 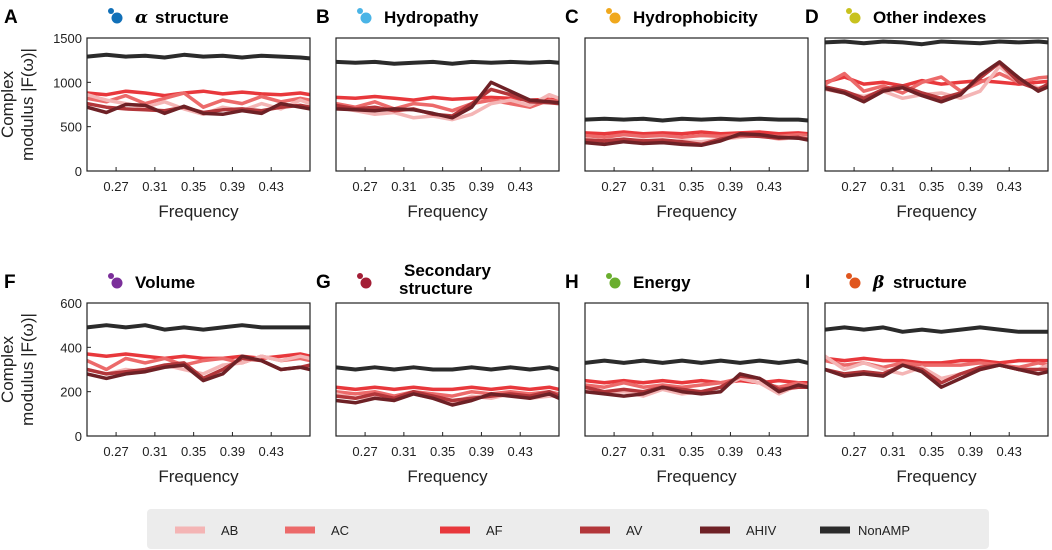 I want to click on y-axis-label: Complexmodulus |F(ω)|, so click(x=18, y=104).